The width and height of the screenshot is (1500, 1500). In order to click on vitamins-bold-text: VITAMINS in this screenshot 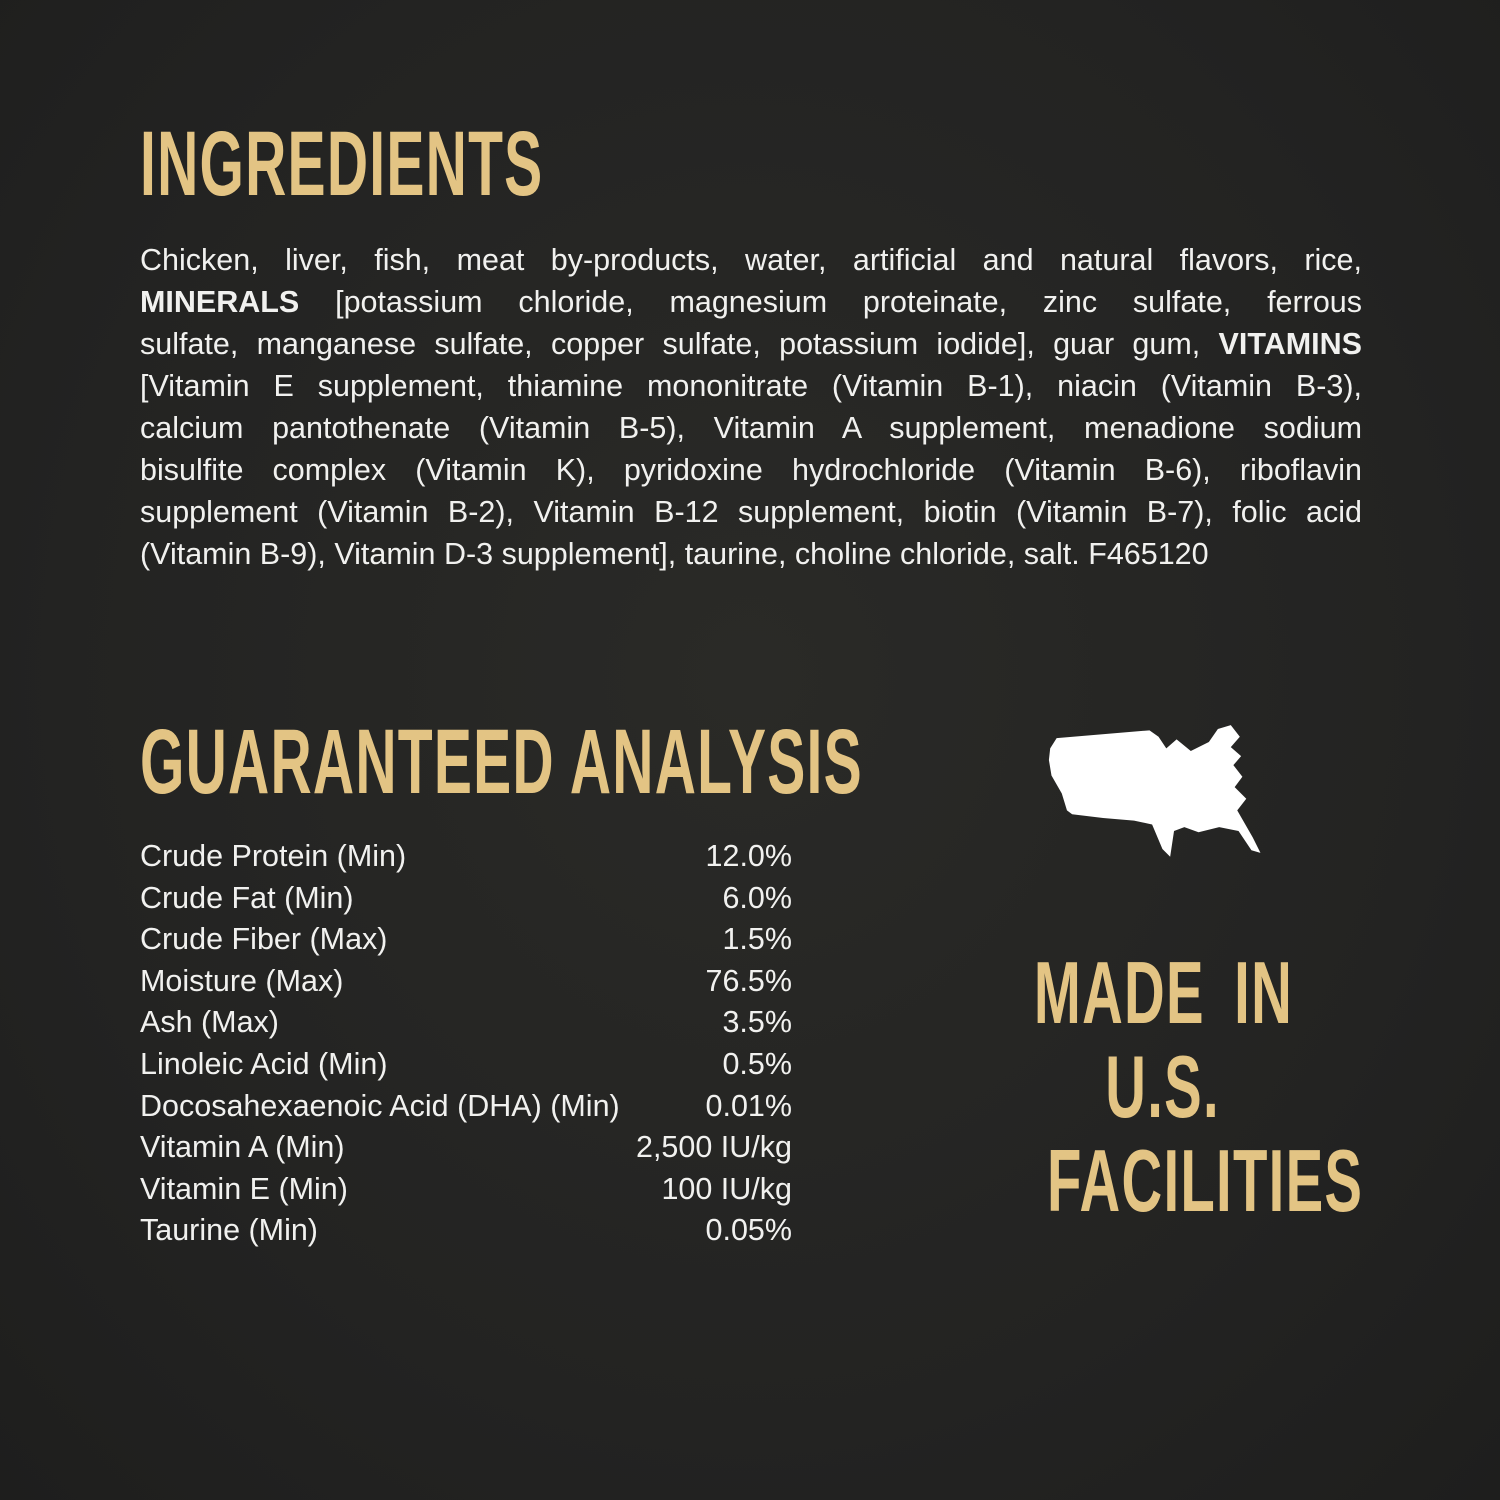, I will do `click(1290, 344)`.